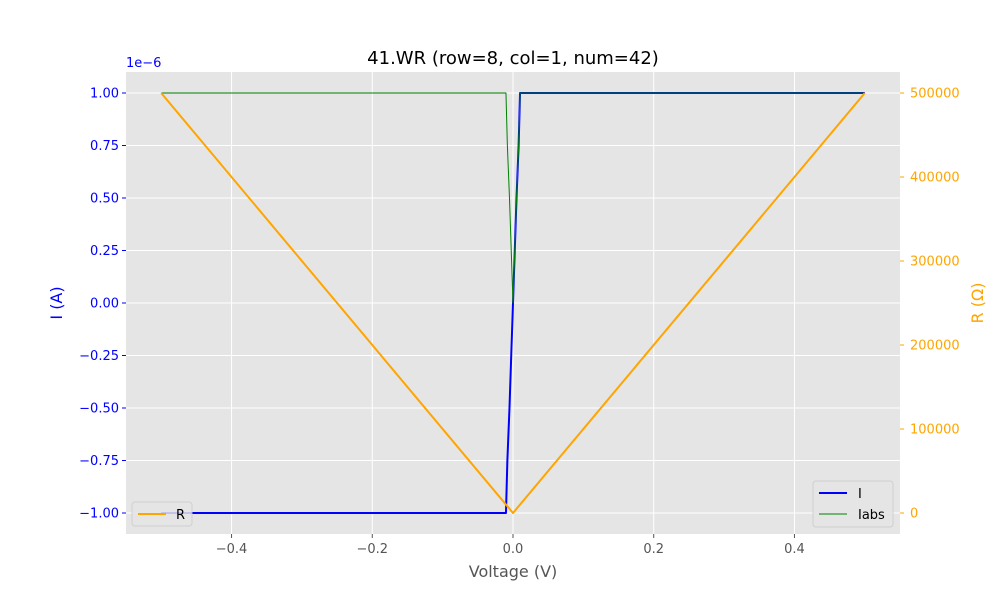 The width and height of the screenshot is (1000, 600). Describe the element at coordinates (935, 346) in the screenshot. I see `right-tick-label: 200000` at that location.